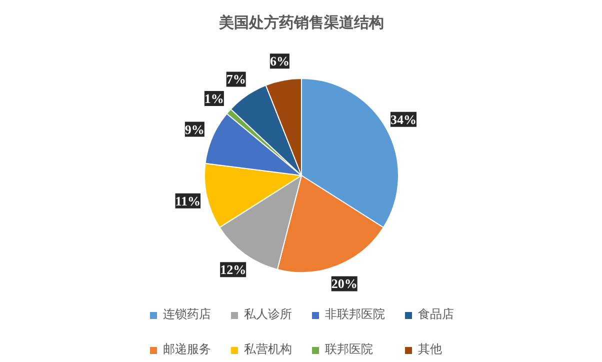  Describe the element at coordinates (187, 314) in the screenshot. I see `legend-label: 连锁药店` at that location.